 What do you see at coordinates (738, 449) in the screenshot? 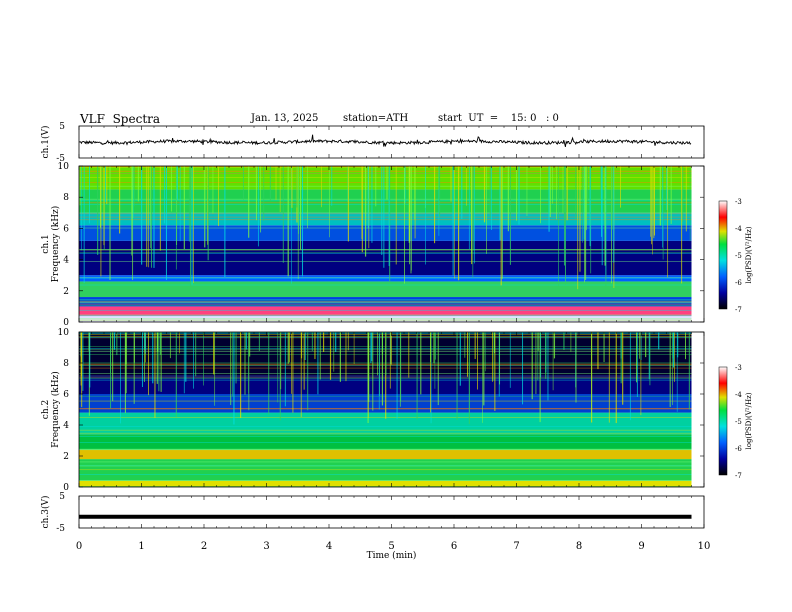
I see `ch2-spec-colorbar-tick: -6` at bounding box center [738, 449].